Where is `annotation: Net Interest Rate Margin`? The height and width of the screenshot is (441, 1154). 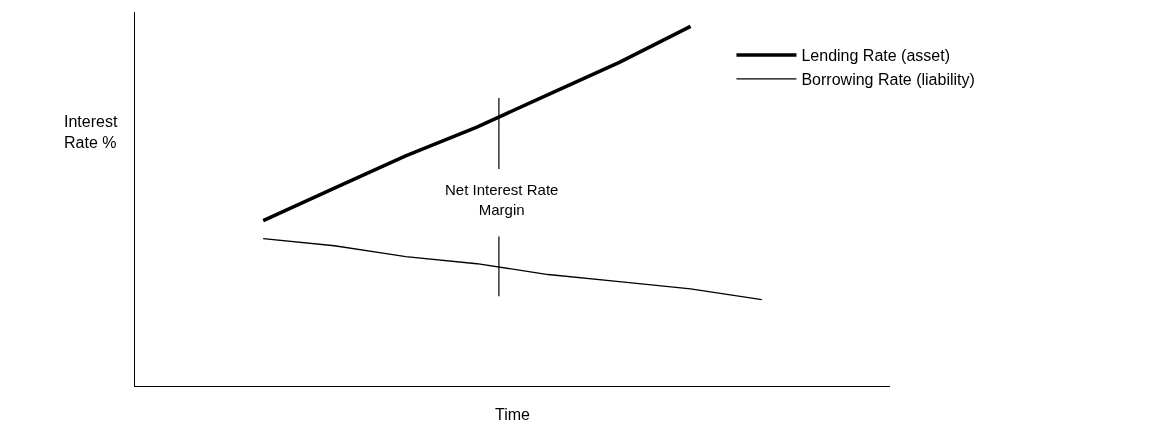 annotation: Net Interest Rate Margin is located at coordinates (502, 199).